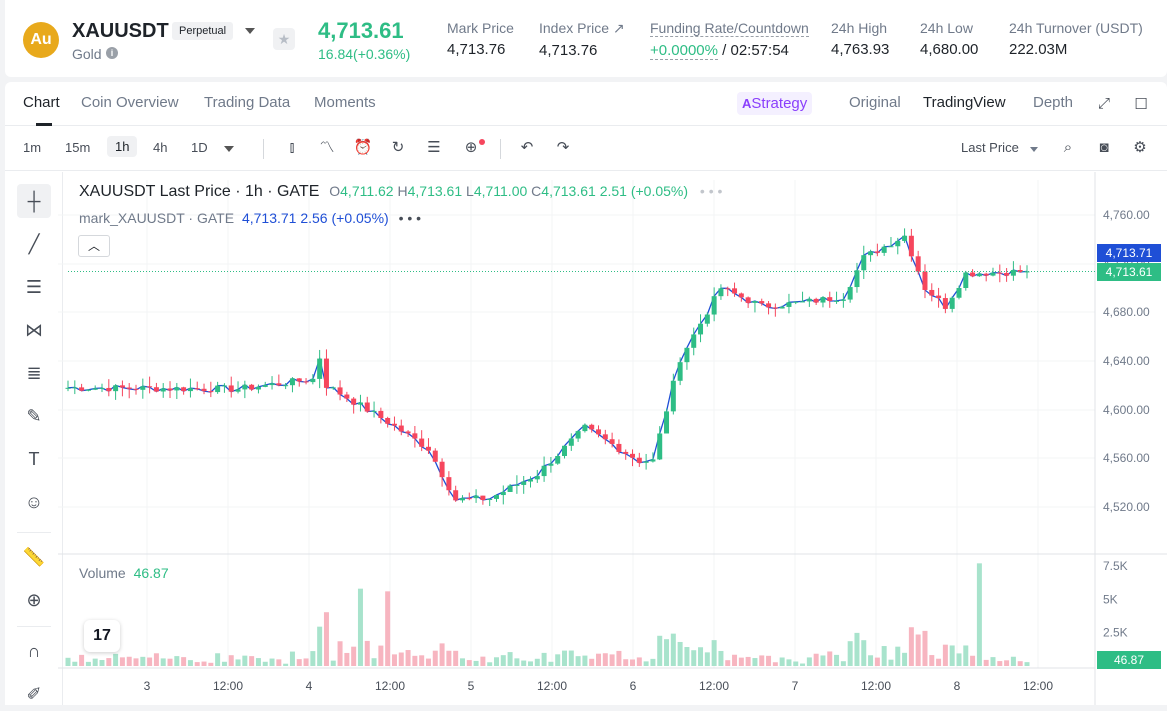 Image resolution: width=1167 pixels, height=711 pixels. I want to click on fib-icon: ≣, so click(34, 372).